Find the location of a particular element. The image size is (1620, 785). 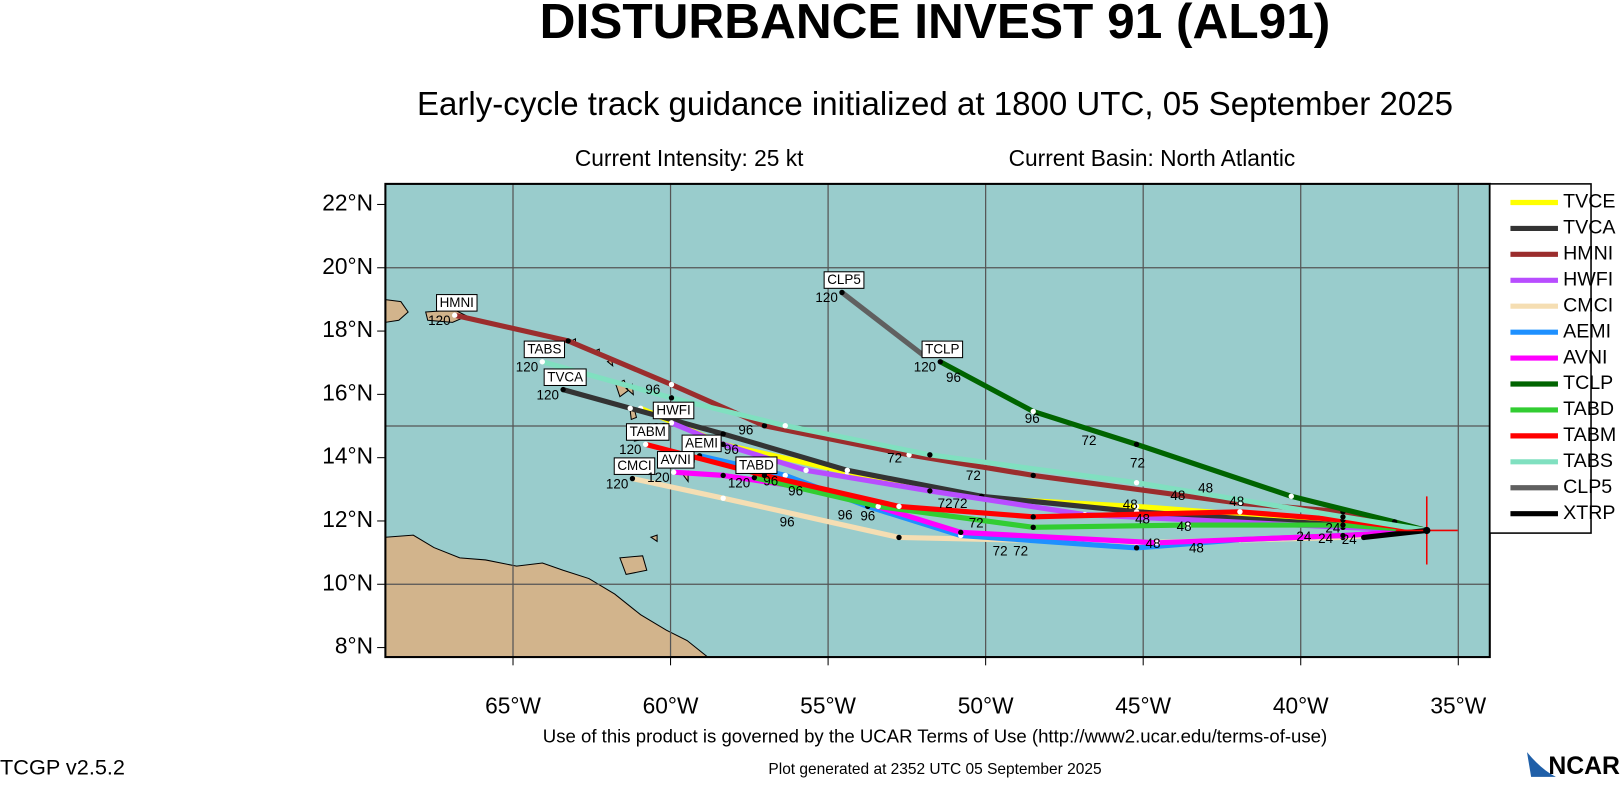

legend-label: TVCA is located at coordinates (1589, 228).